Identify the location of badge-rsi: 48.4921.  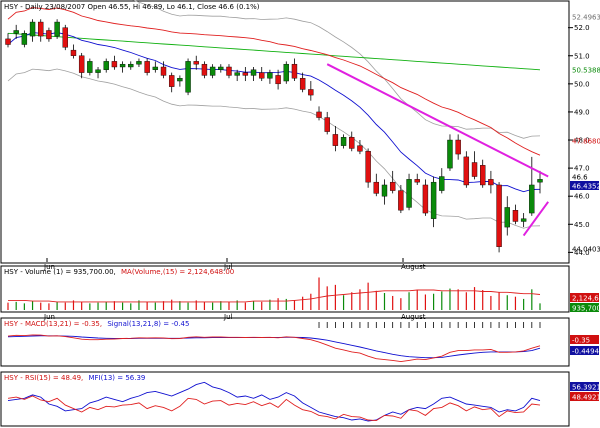
(585, 397).